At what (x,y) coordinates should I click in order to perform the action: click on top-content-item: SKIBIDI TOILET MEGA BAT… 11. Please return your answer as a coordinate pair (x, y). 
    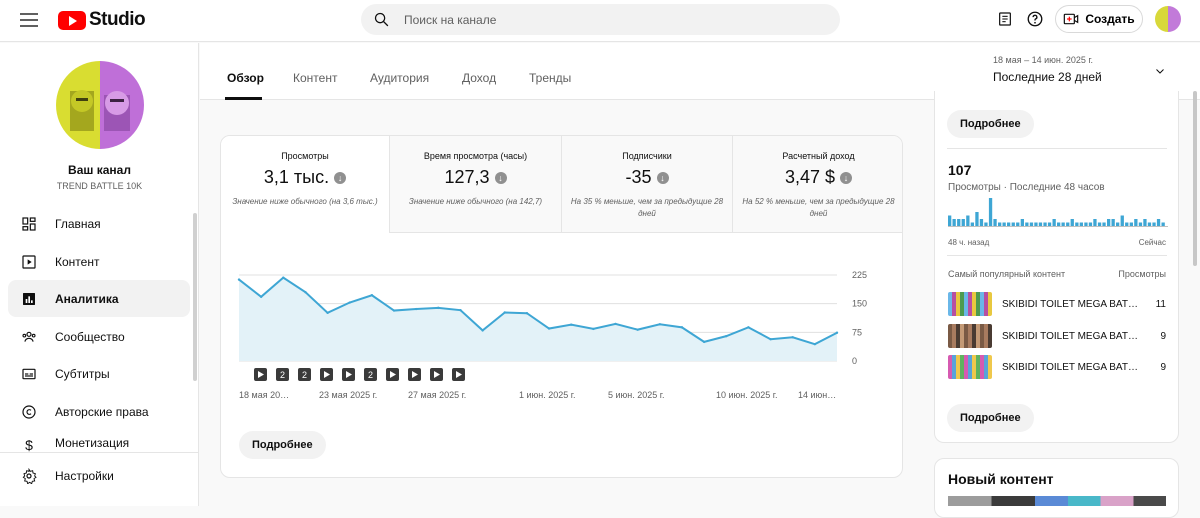
    Looking at the image, I should click on (1059, 304).